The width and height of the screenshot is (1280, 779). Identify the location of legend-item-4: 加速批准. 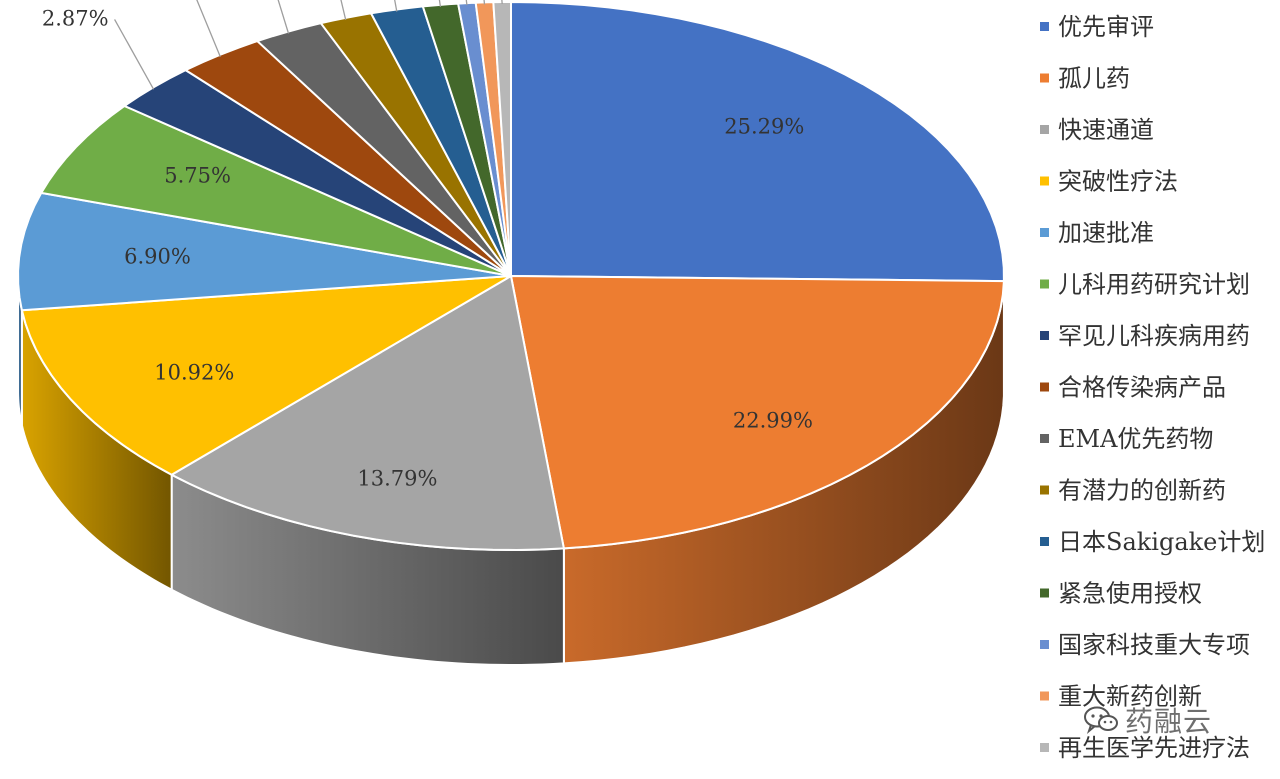
(1097, 233).